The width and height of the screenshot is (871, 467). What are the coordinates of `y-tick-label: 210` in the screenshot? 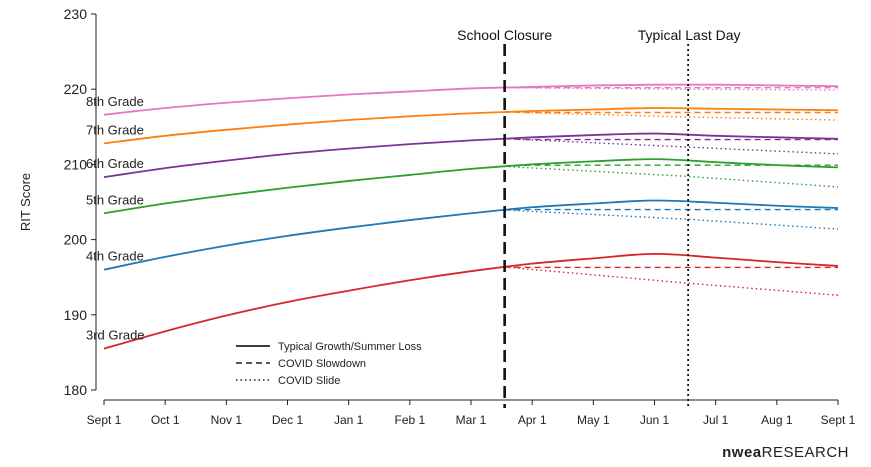 It's located at (76, 164).